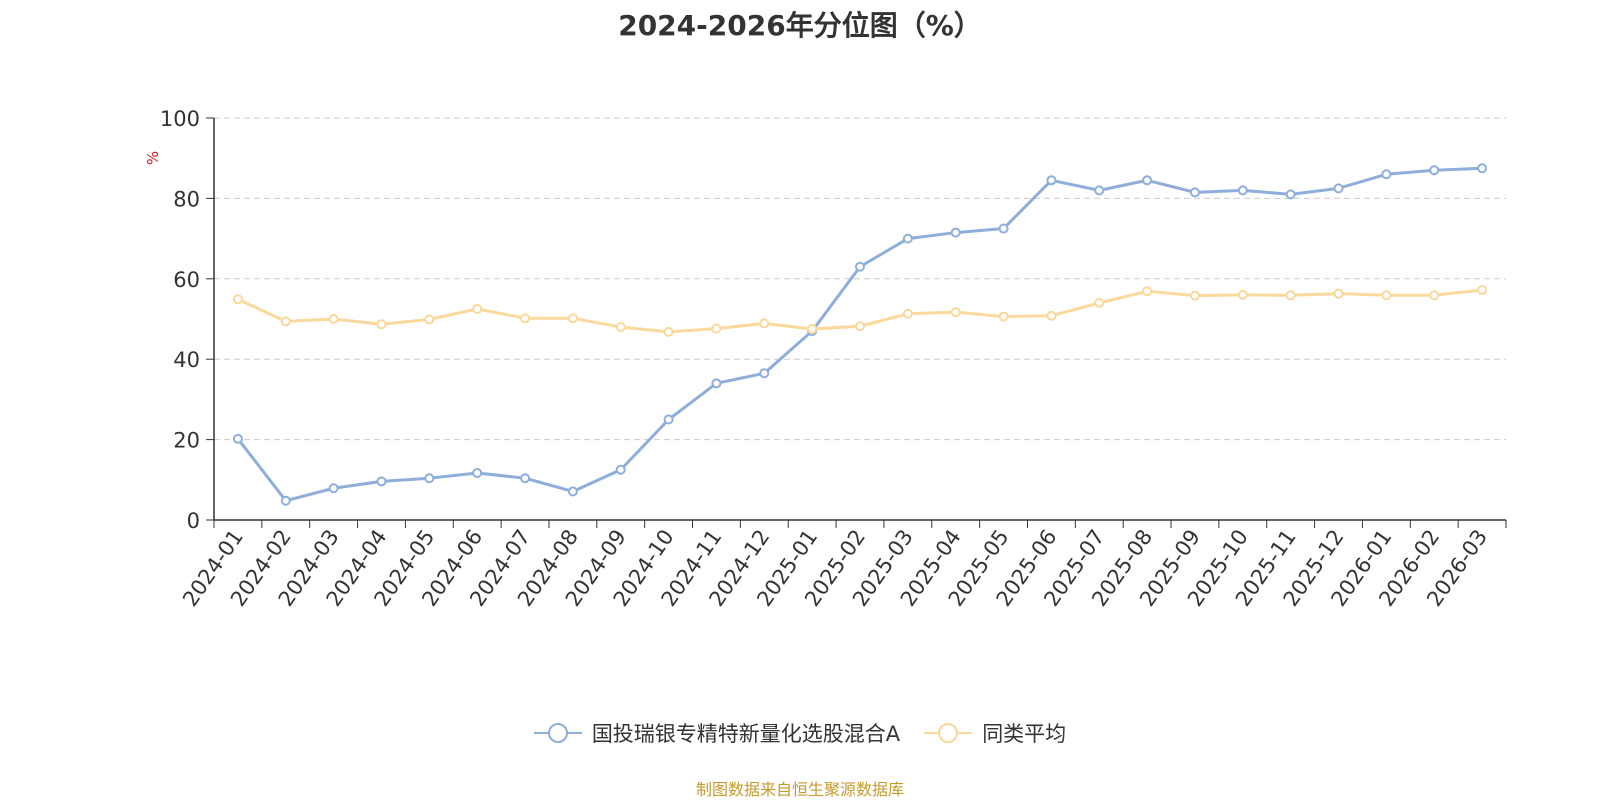 This screenshot has width=1600, height=800. I want to click on legend-item-series-2: 同类平均, so click(995, 733).